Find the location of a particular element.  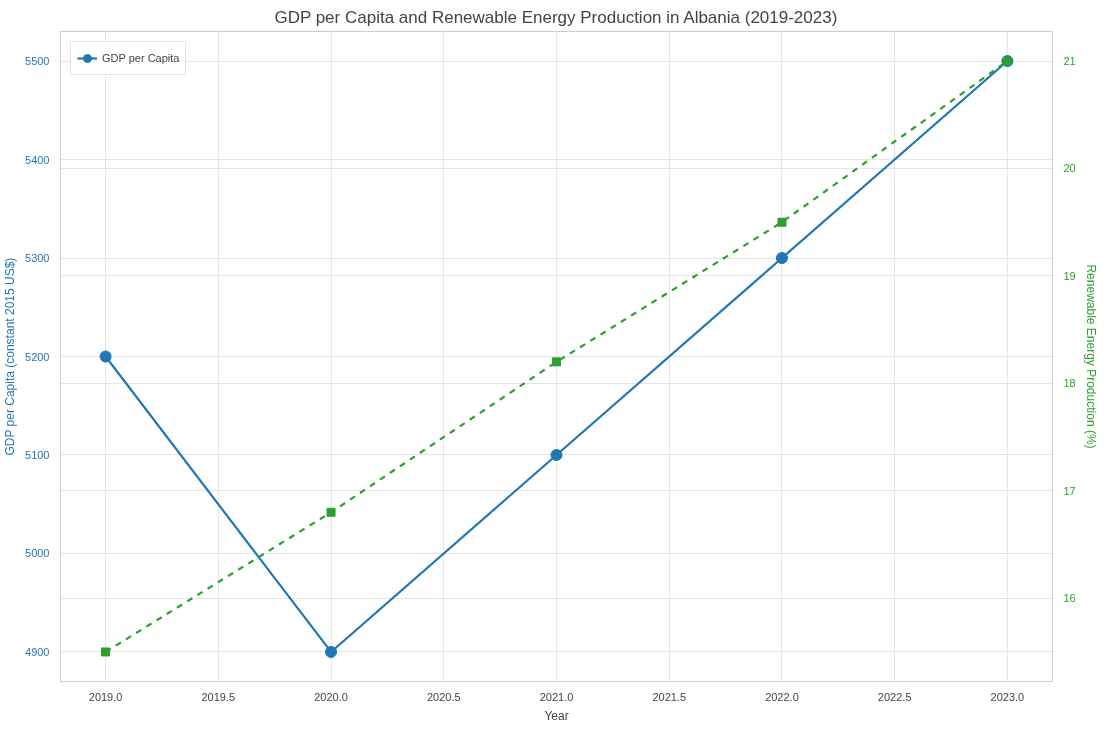

x-tick-label: 2022.0 is located at coordinates (782, 696).